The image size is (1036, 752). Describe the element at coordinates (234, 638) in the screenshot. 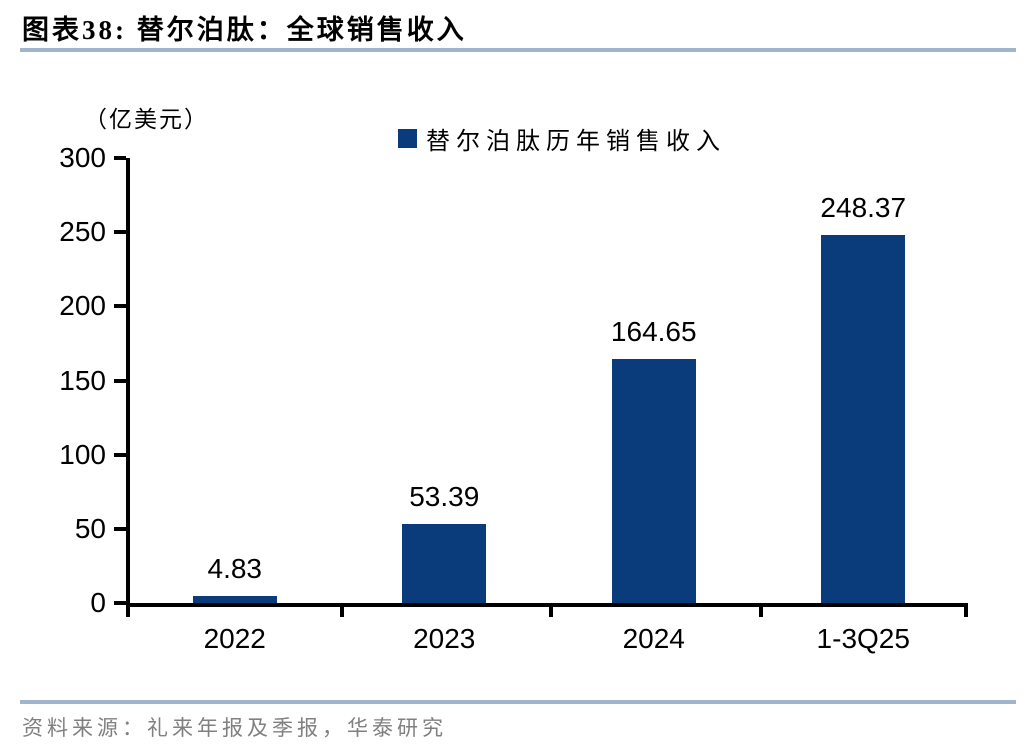

I see `x-axis-category-label: 2022` at that location.